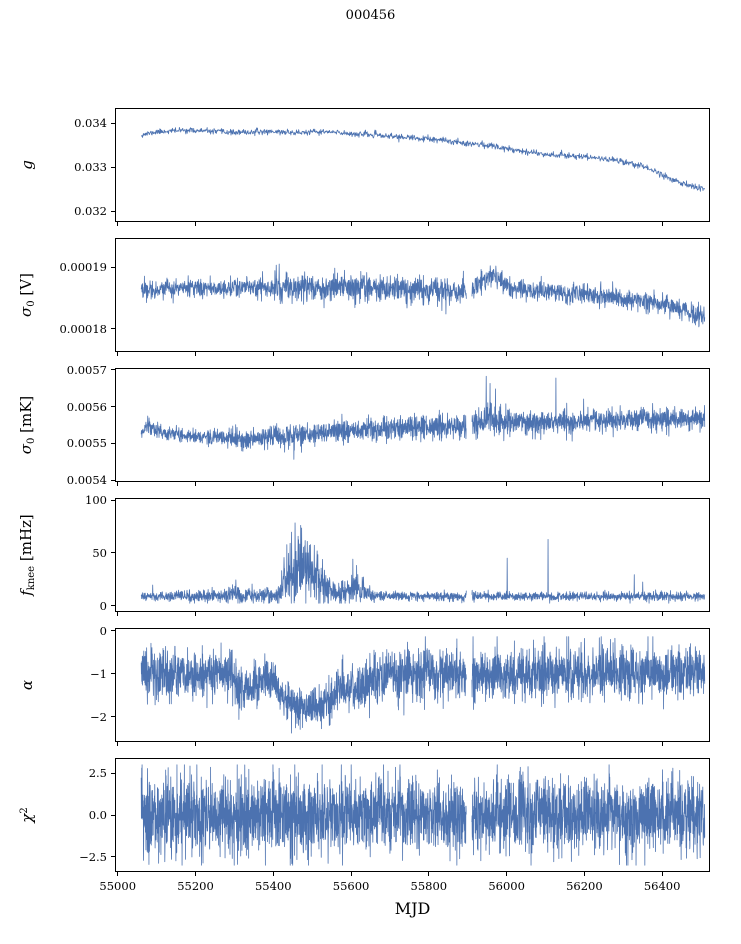 The image size is (741, 944). I want to click on y-tick-label: 50, so click(99, 552).